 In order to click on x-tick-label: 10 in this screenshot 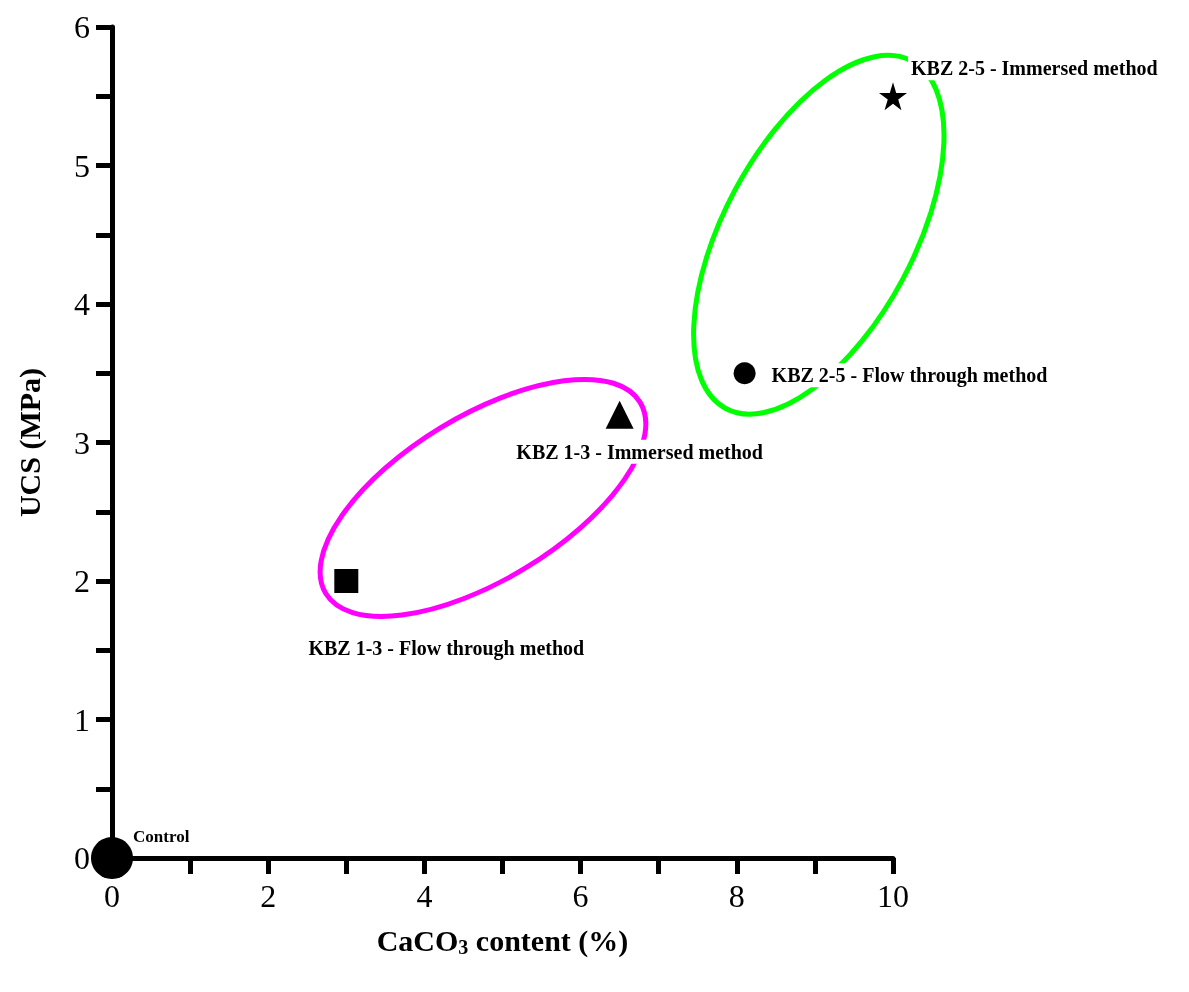, I will do `click(893, 896)`.